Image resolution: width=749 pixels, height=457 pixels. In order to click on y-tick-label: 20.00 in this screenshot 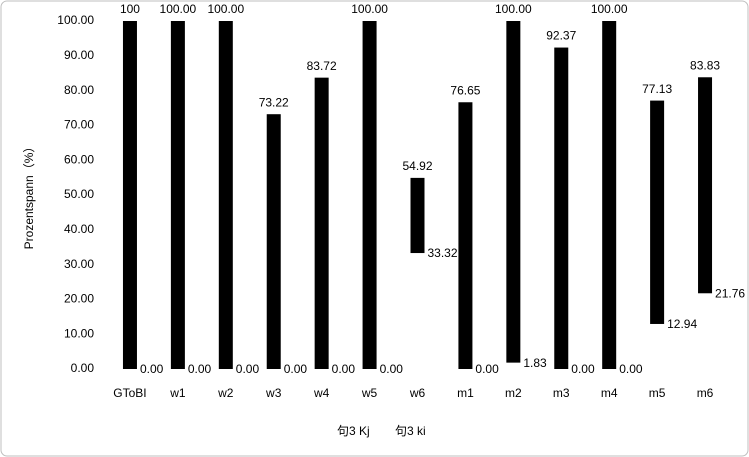, I will do `click(79, 299)`.